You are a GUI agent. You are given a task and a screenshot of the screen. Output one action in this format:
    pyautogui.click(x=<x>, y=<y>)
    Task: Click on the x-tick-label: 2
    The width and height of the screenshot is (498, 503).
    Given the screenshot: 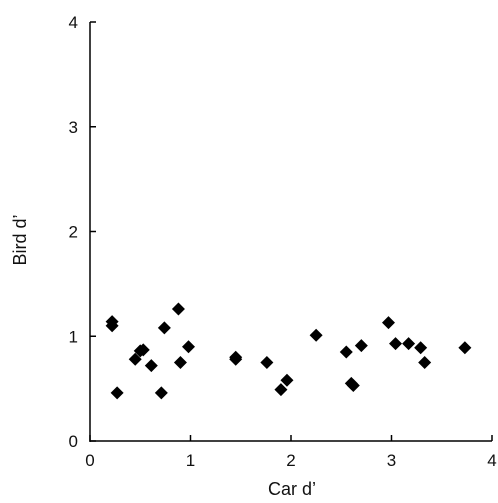 What is the action you would take?
    pyautogui.click(x=290, y=460)
    